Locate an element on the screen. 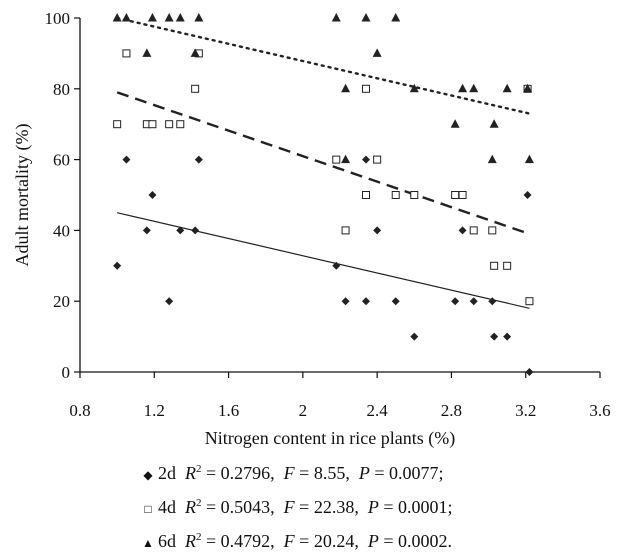  x-tick-label: 0.8 is located at coordinates (79, 410).